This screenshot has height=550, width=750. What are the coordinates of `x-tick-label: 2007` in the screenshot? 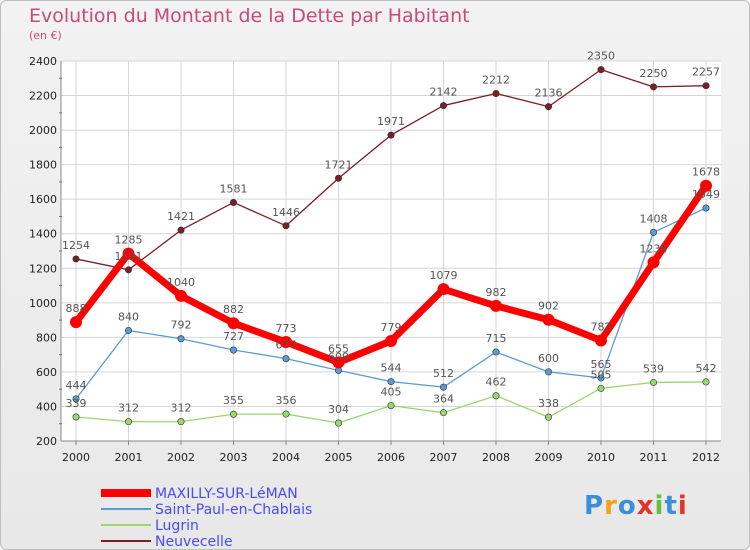 It's located at (444, 457).